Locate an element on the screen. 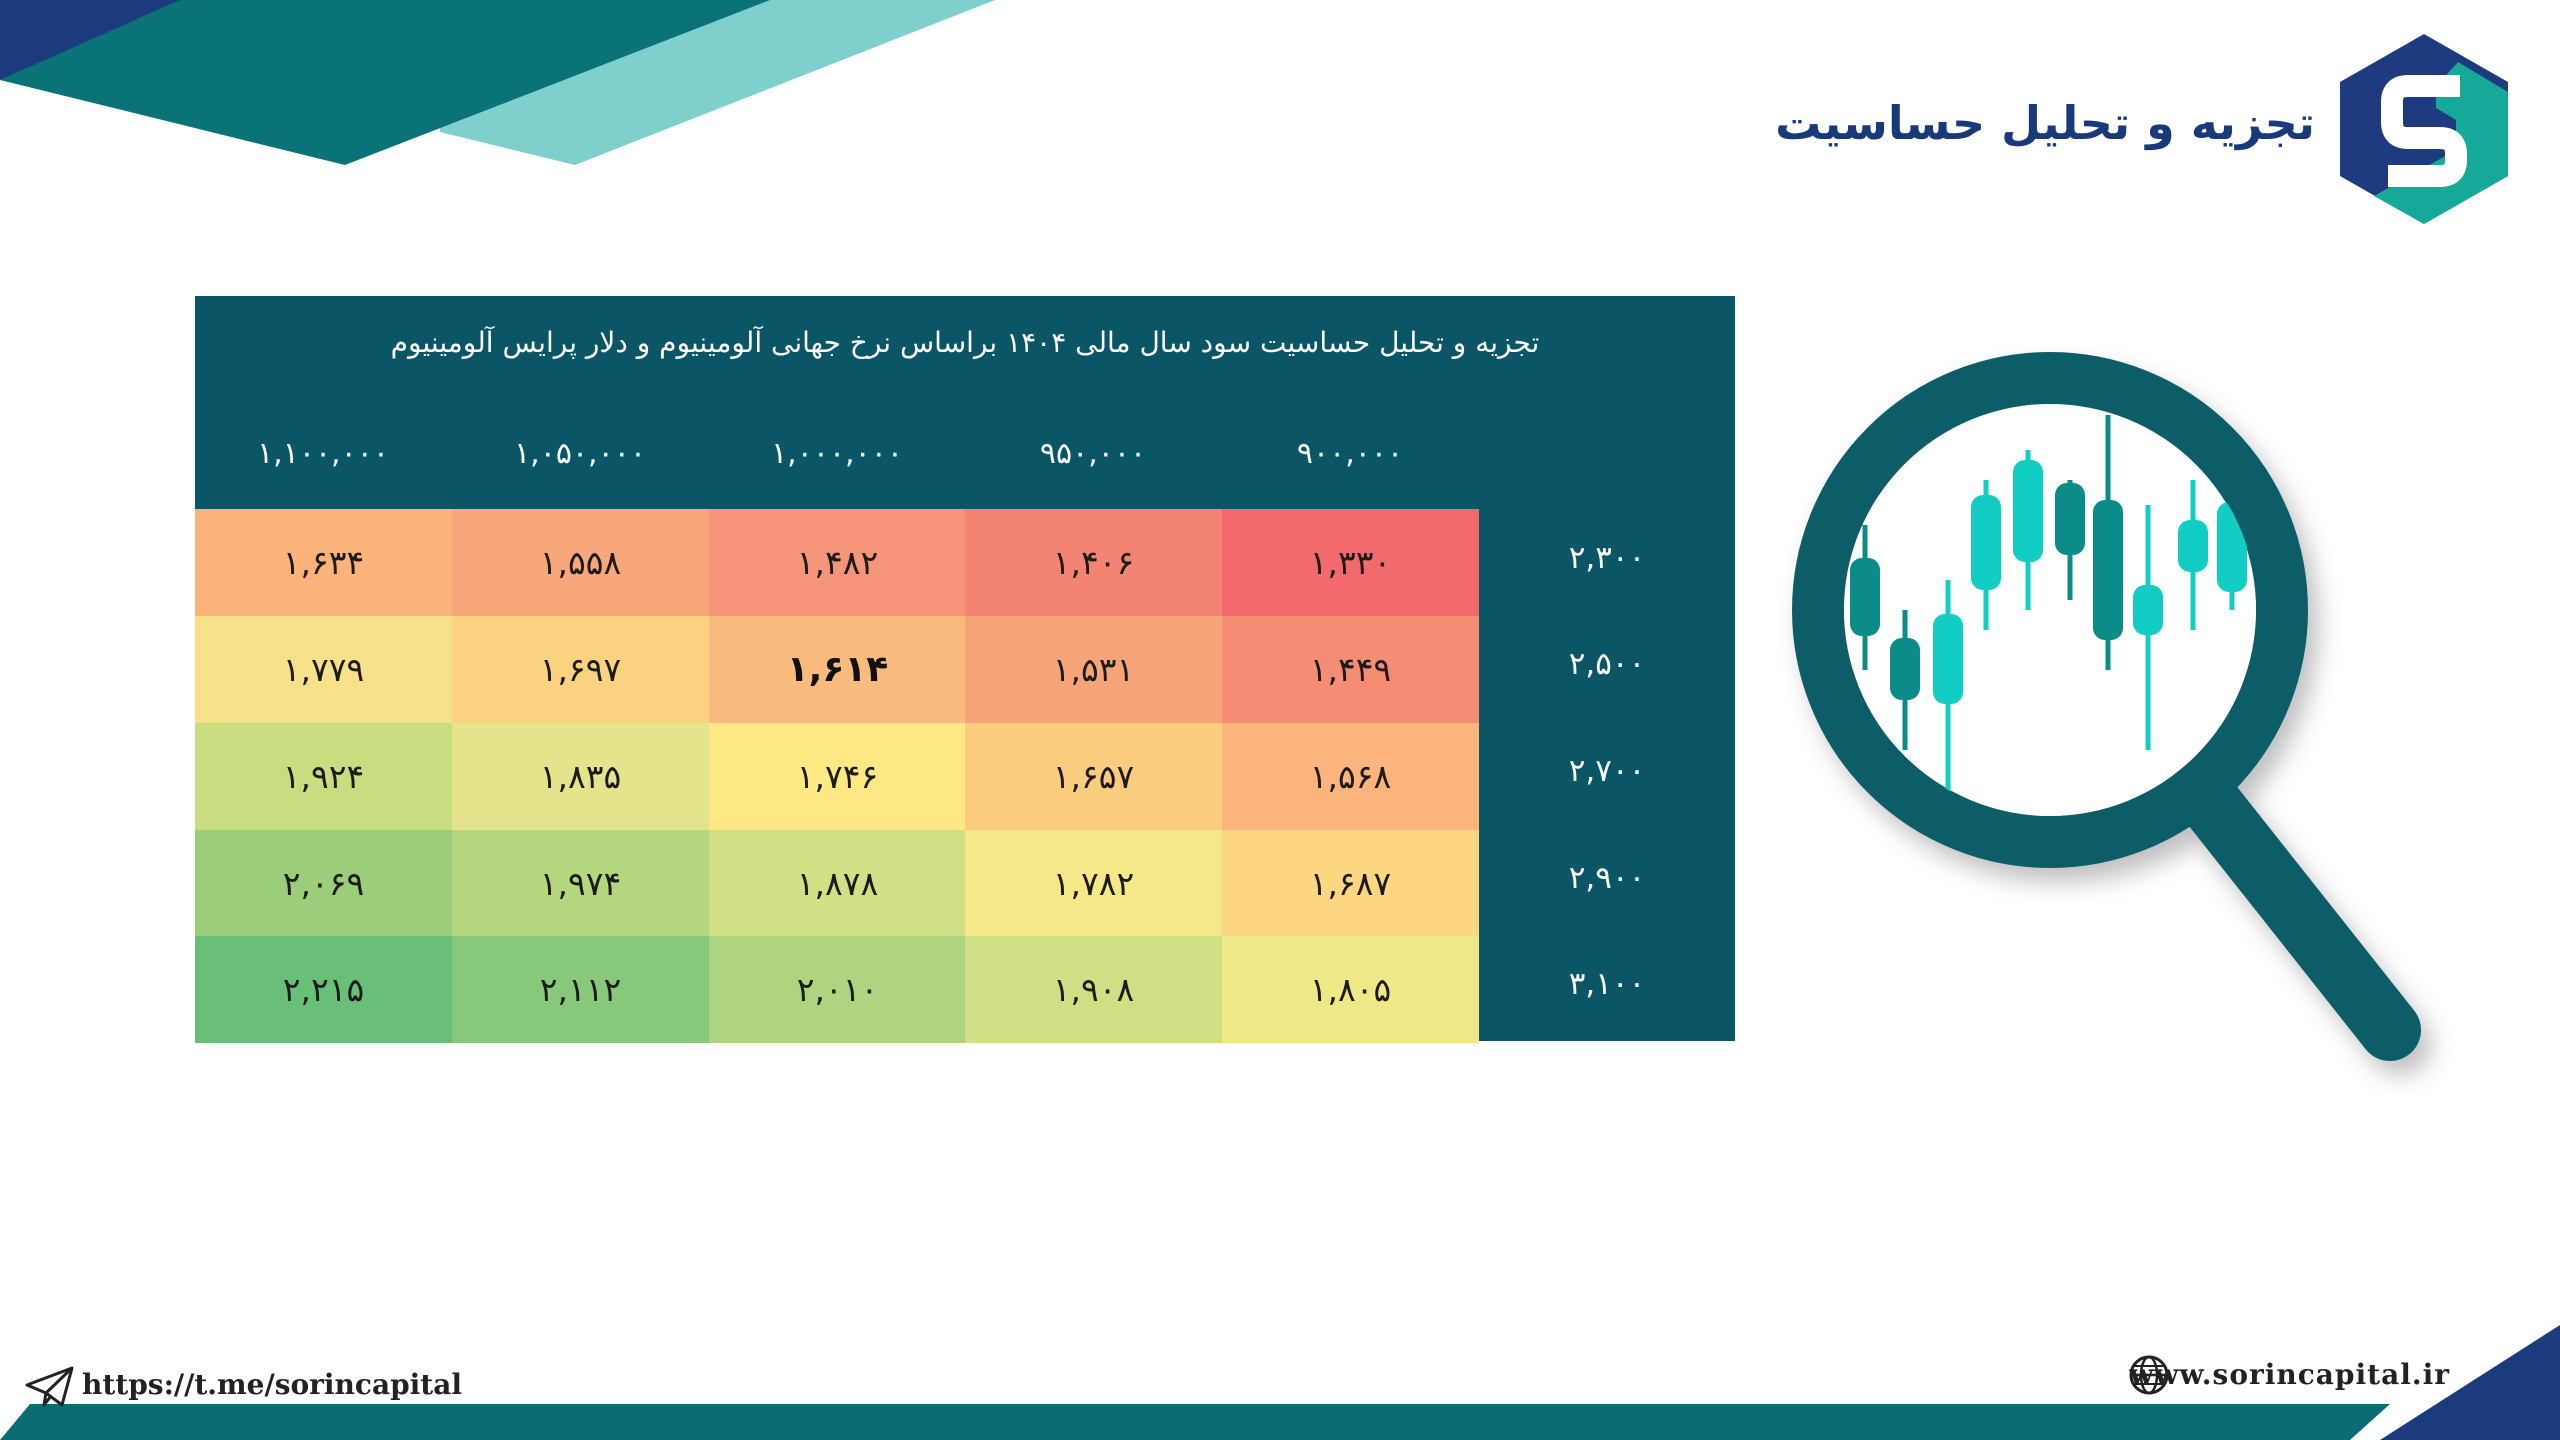  table-cell: ۱,۶۸۷ is located at coordinates (1350, 883).